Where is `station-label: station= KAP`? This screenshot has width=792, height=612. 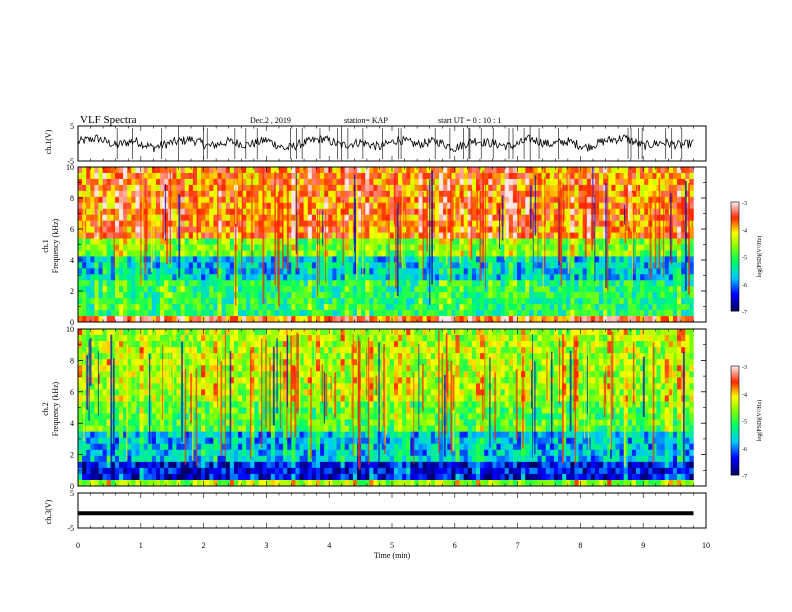 station-label: station= KAP is located at coordinates (366, 120).